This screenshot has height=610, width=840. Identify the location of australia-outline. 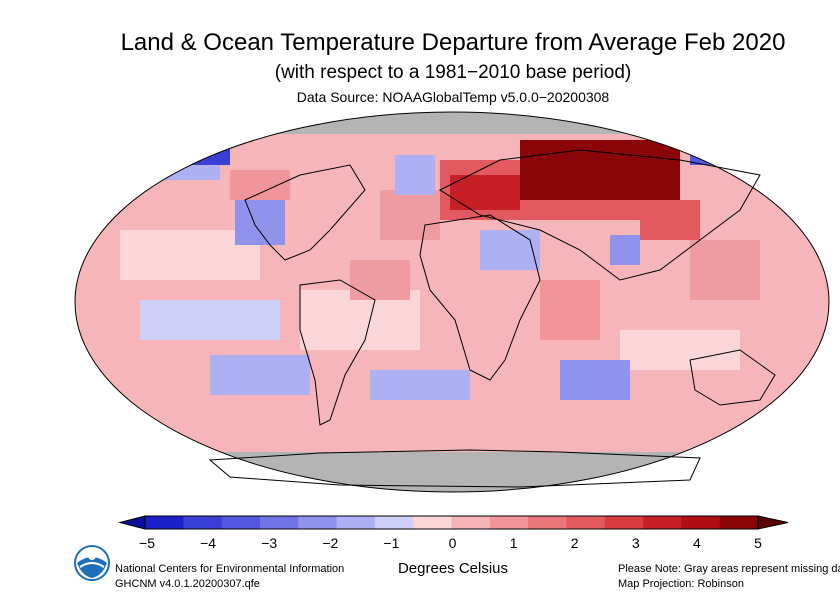
(732, 377).